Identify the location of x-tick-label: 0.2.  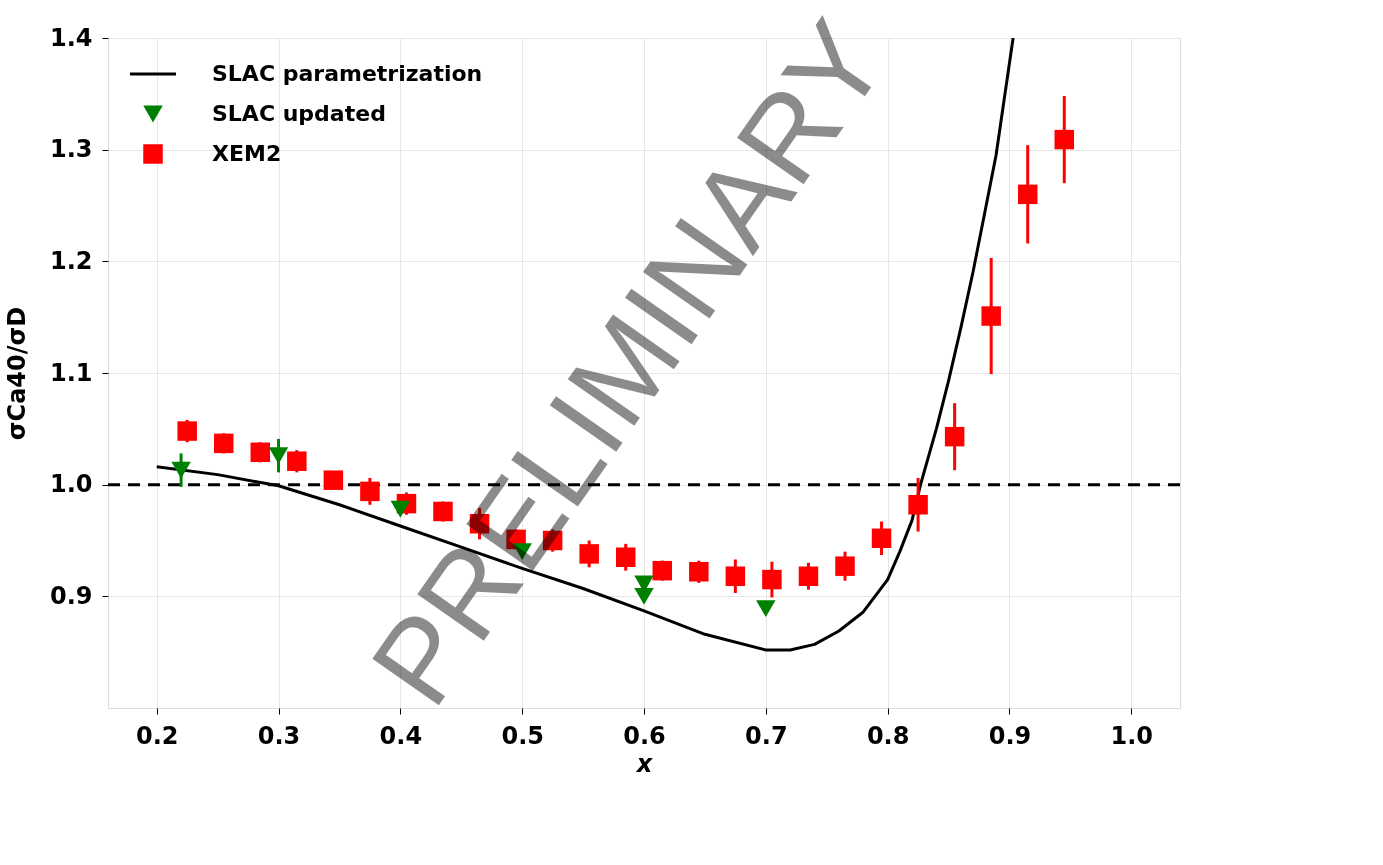
(157, 735).